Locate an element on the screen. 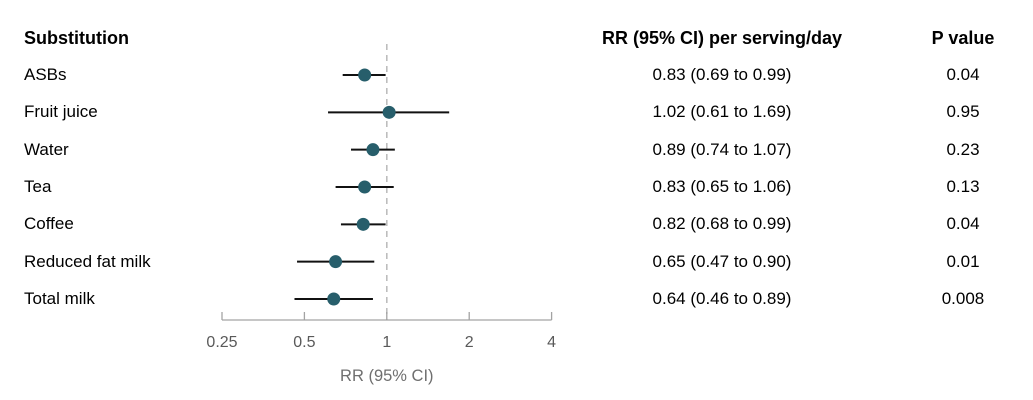  p-value: 0.01 is located at coordinates (963, 261).